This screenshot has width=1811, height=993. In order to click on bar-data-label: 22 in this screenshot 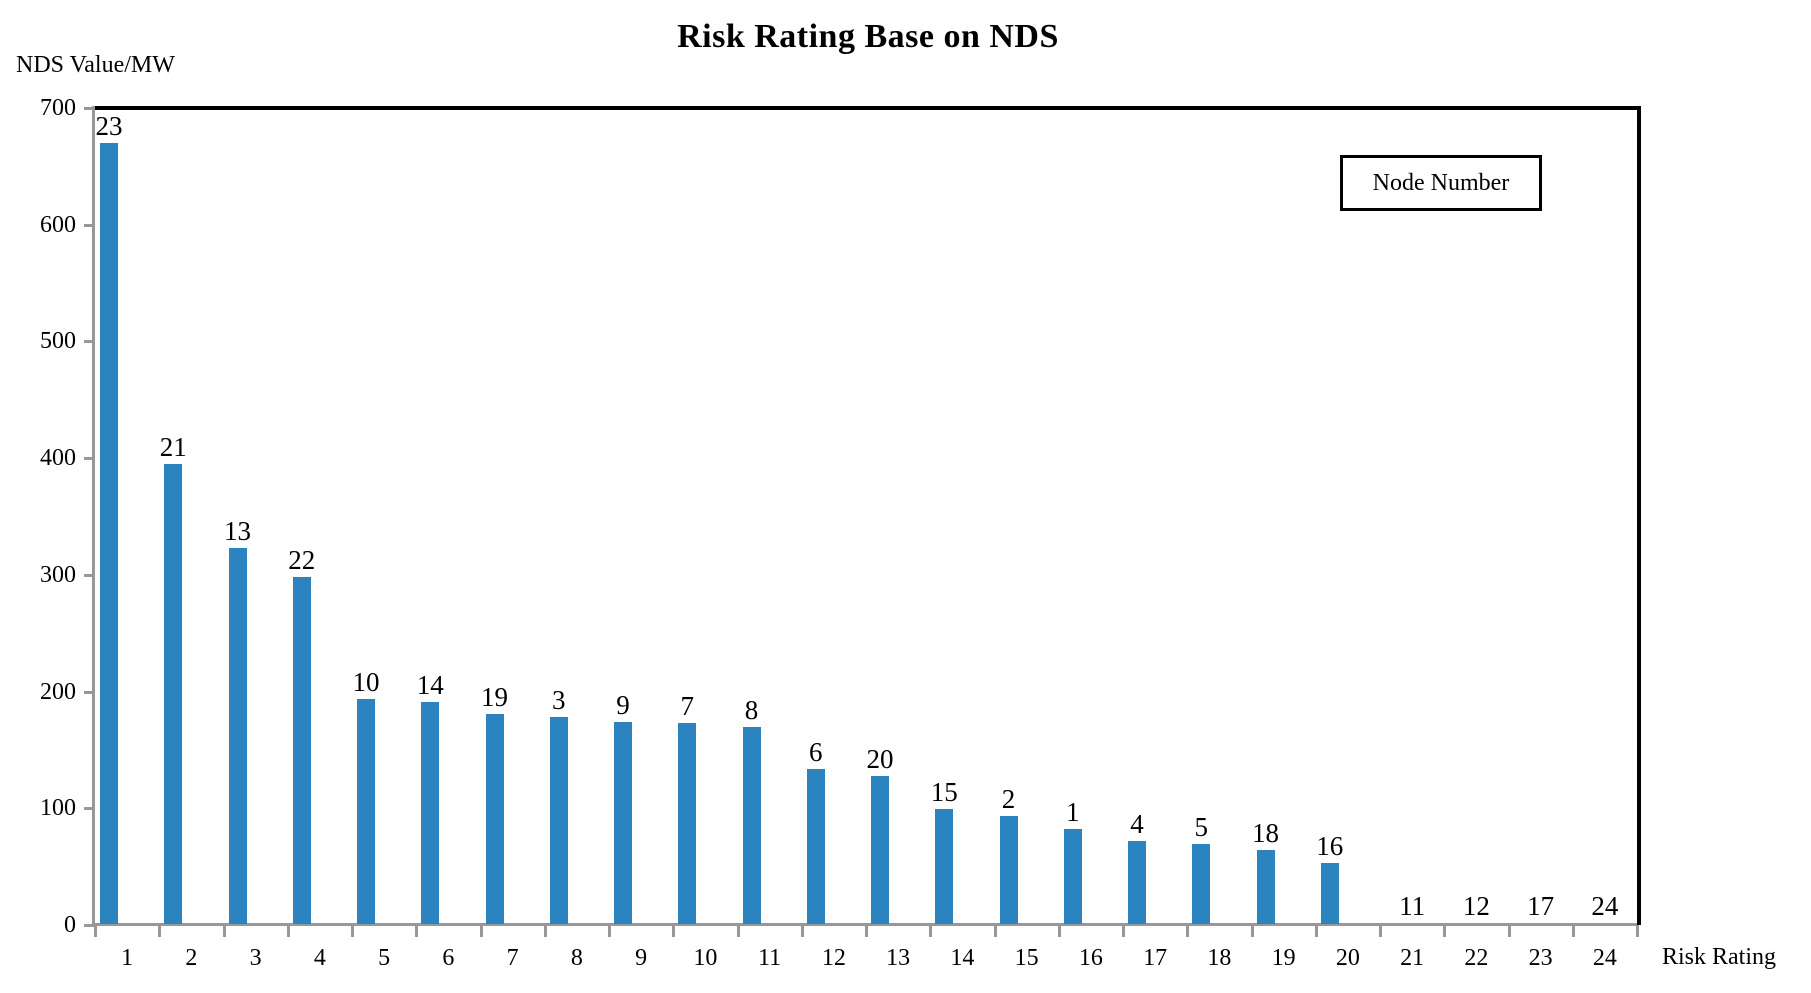, I will do `click(302, 560)`.